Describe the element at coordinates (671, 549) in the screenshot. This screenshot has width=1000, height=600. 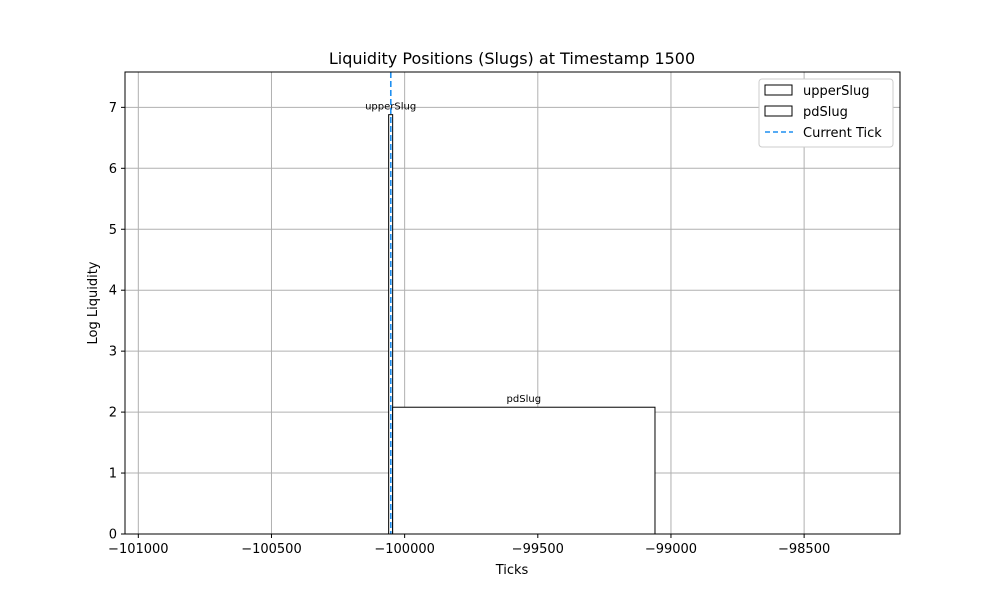
I see `x-tick-label: −99000` at that location.